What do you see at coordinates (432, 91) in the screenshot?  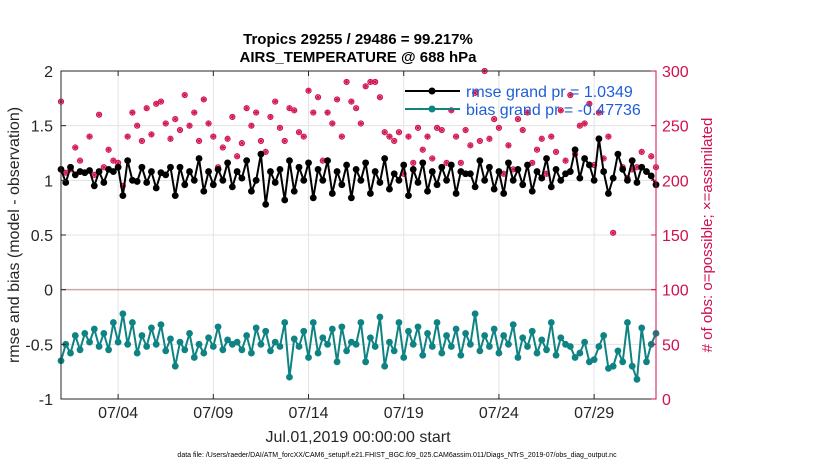 I see `legend-rmse-marker` at bounding box center [432, 91].